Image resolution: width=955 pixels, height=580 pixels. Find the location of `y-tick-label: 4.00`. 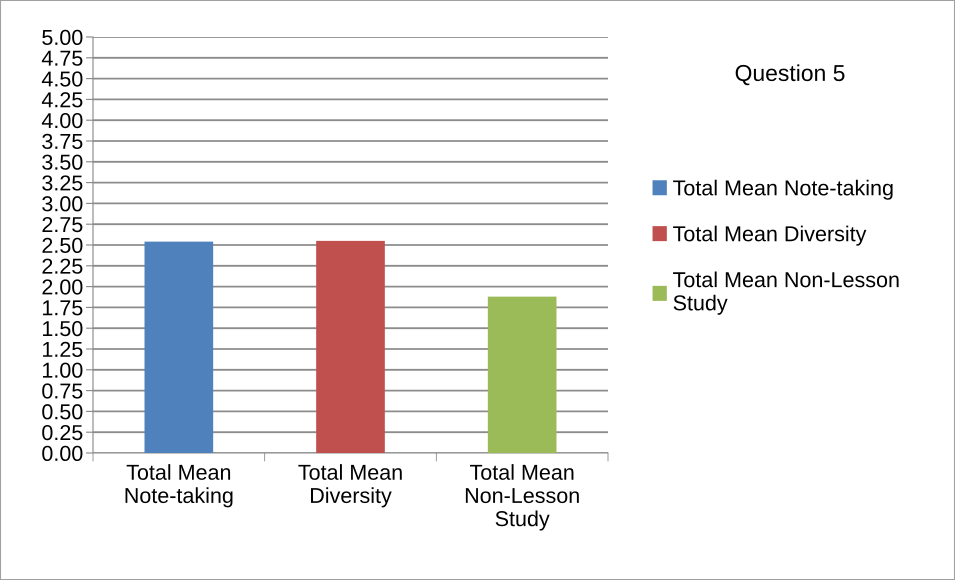

y-tick-label: 4.00 is located at coordinates (62, 120).